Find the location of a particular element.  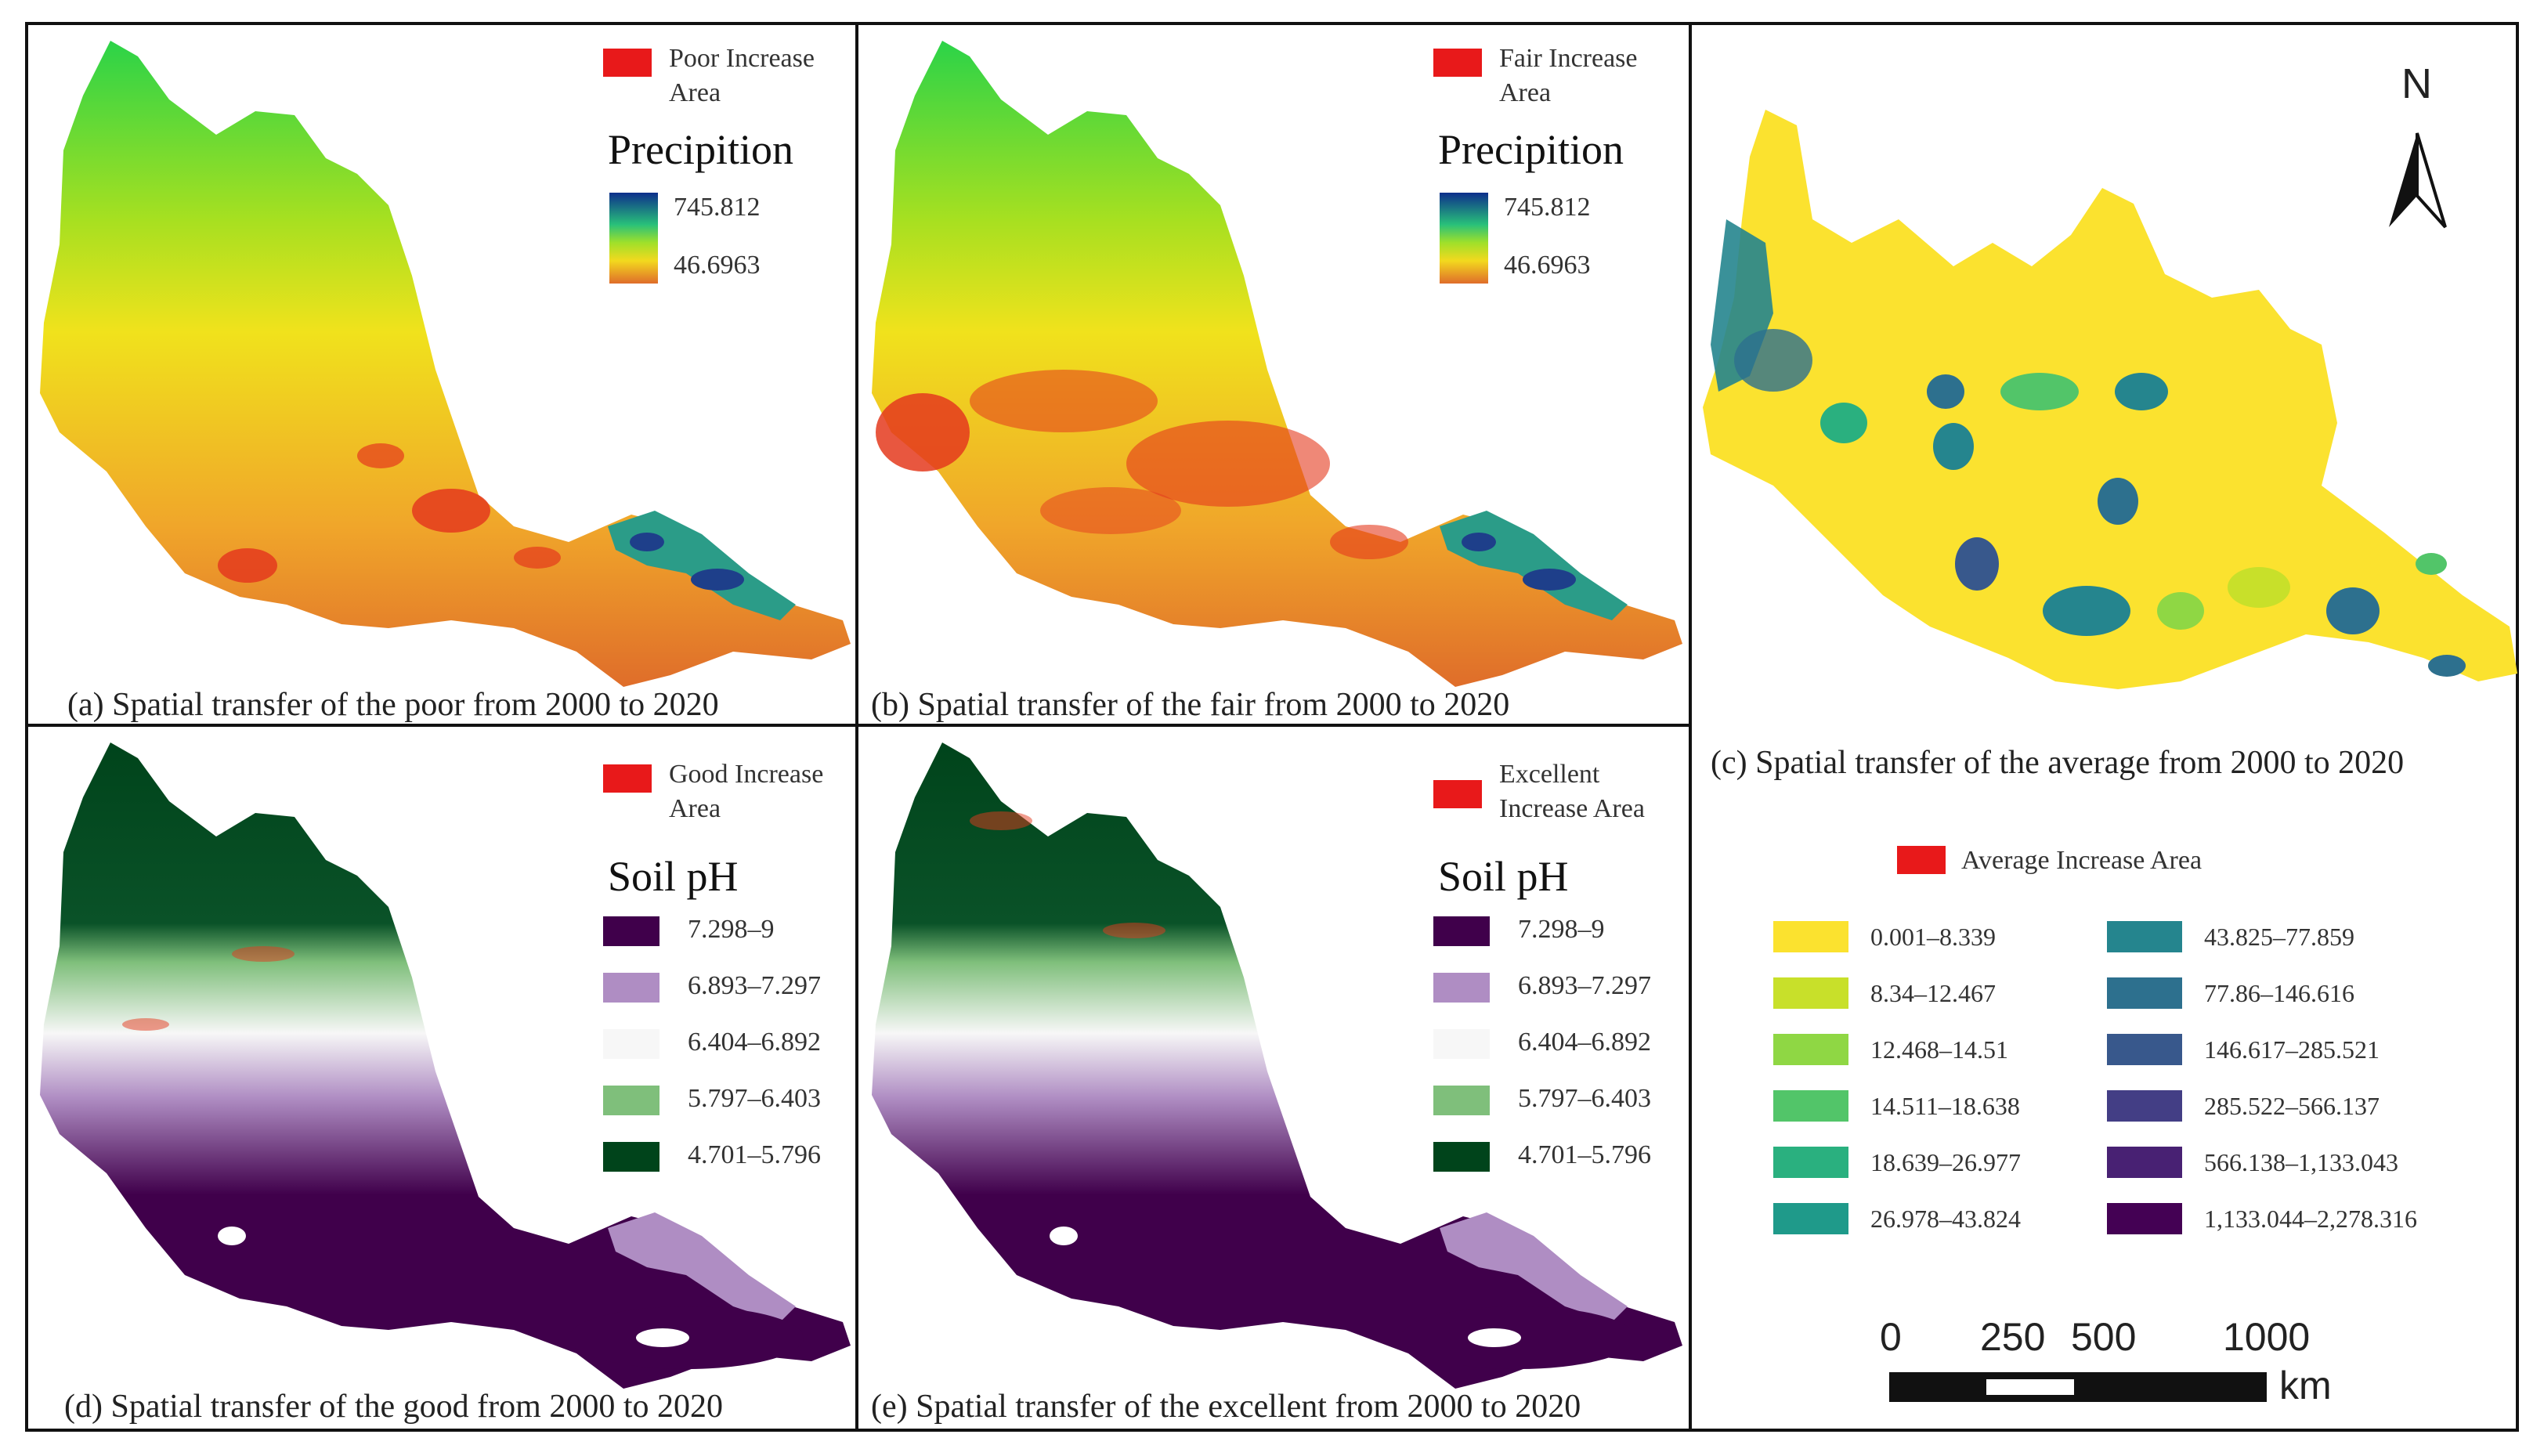

average-class-label: 26.978–43.824 is located at coordinates (1945, 1219).